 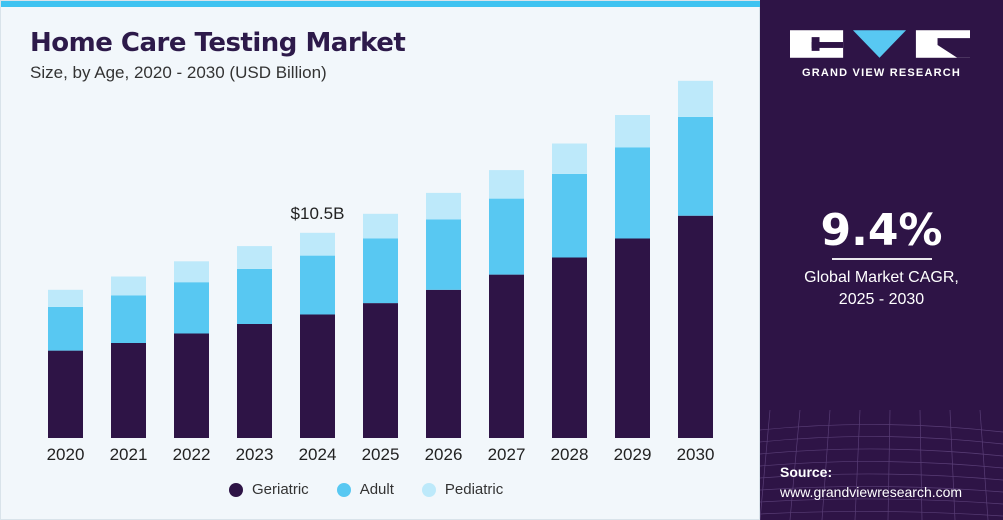 I want to click on data-label-2024: $10.5B, so click(x=318, y=213).